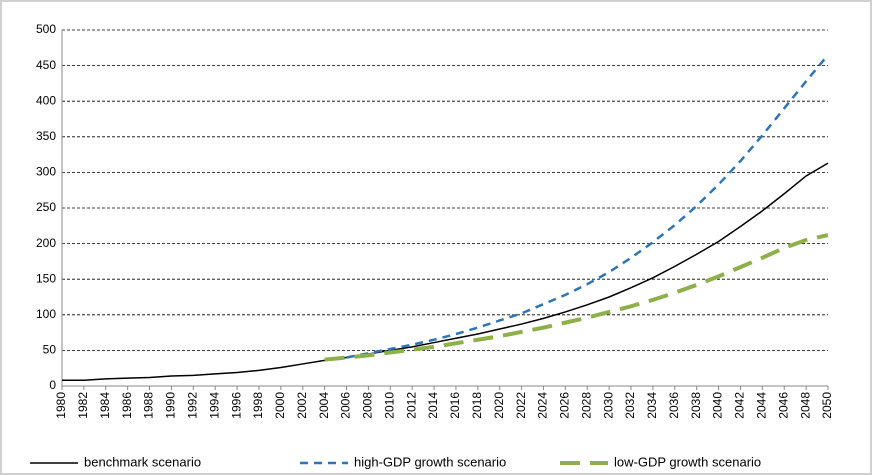  Describe the element at coordinates (46, 29) in the screenshot. I see `y-tick-label: 500` at that location.